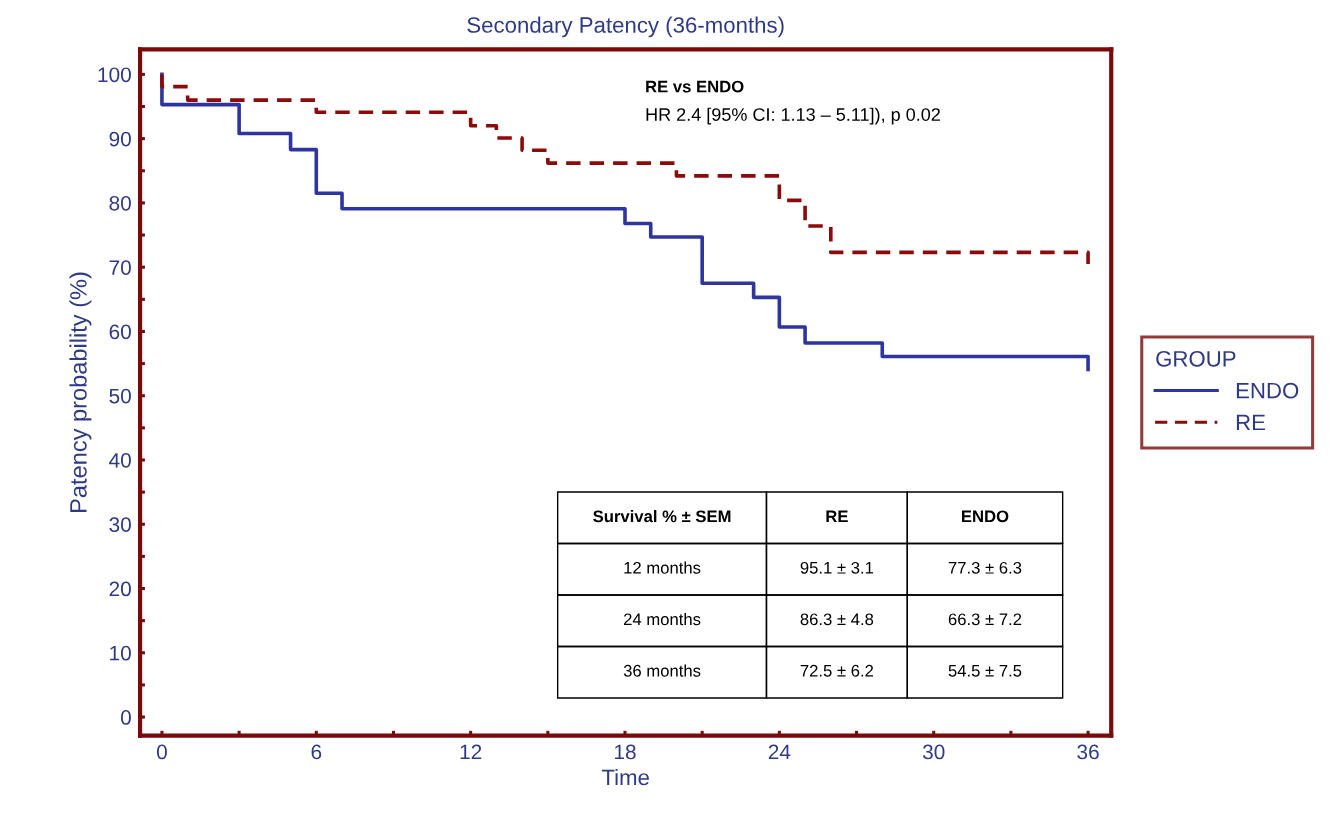 This screenshot has height=822, width=1334. Describe the element at coordinates (662, 567) in the screenshot. I see `annotation: 12 months` at that location.